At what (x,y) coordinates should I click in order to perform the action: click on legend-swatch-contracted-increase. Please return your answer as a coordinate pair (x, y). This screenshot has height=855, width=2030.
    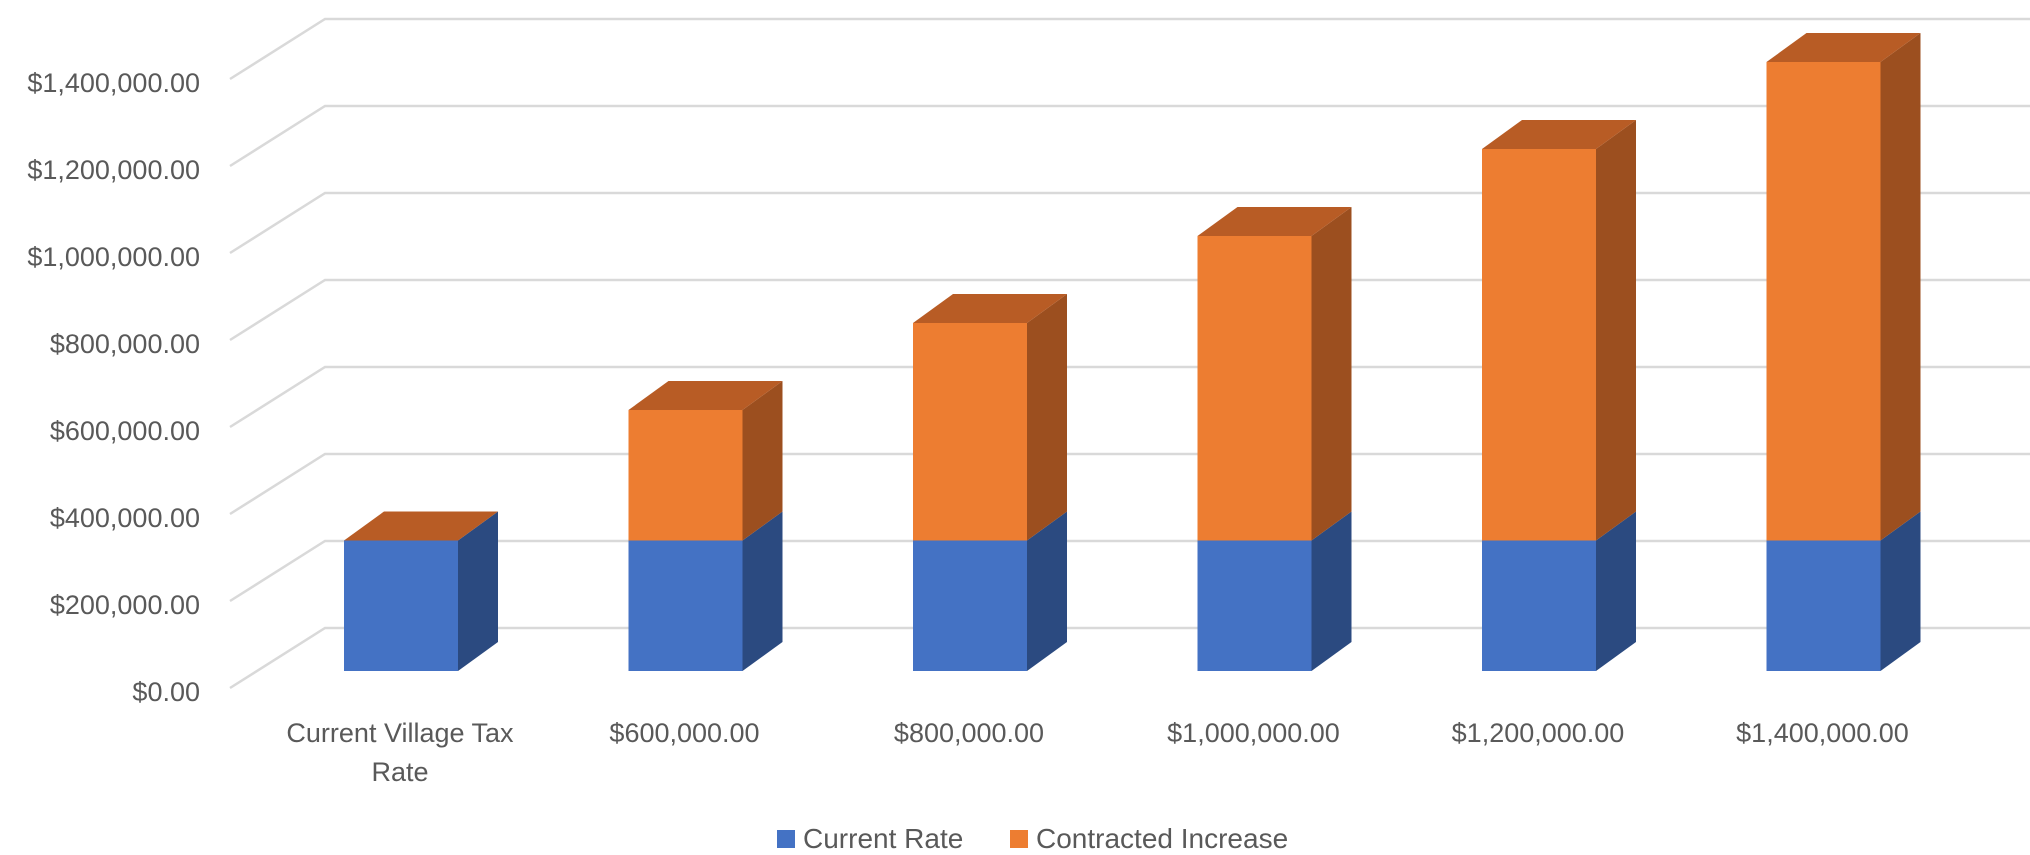
    Looking at the image, I should click on (1019, 839).